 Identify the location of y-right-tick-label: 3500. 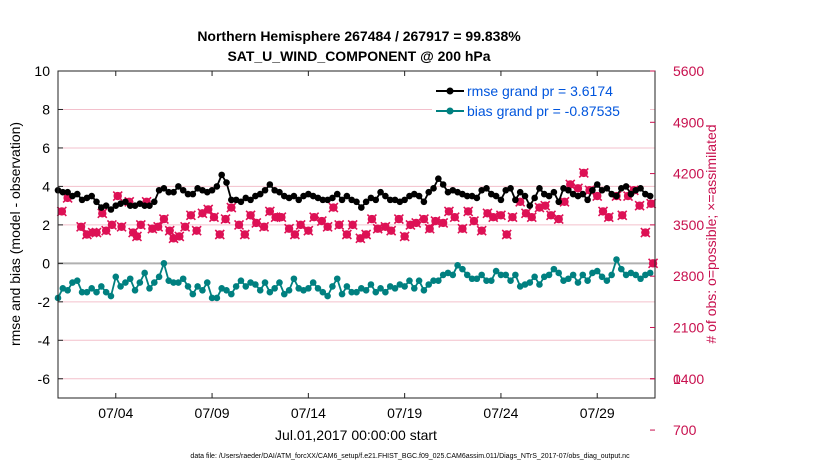
(688, 225).